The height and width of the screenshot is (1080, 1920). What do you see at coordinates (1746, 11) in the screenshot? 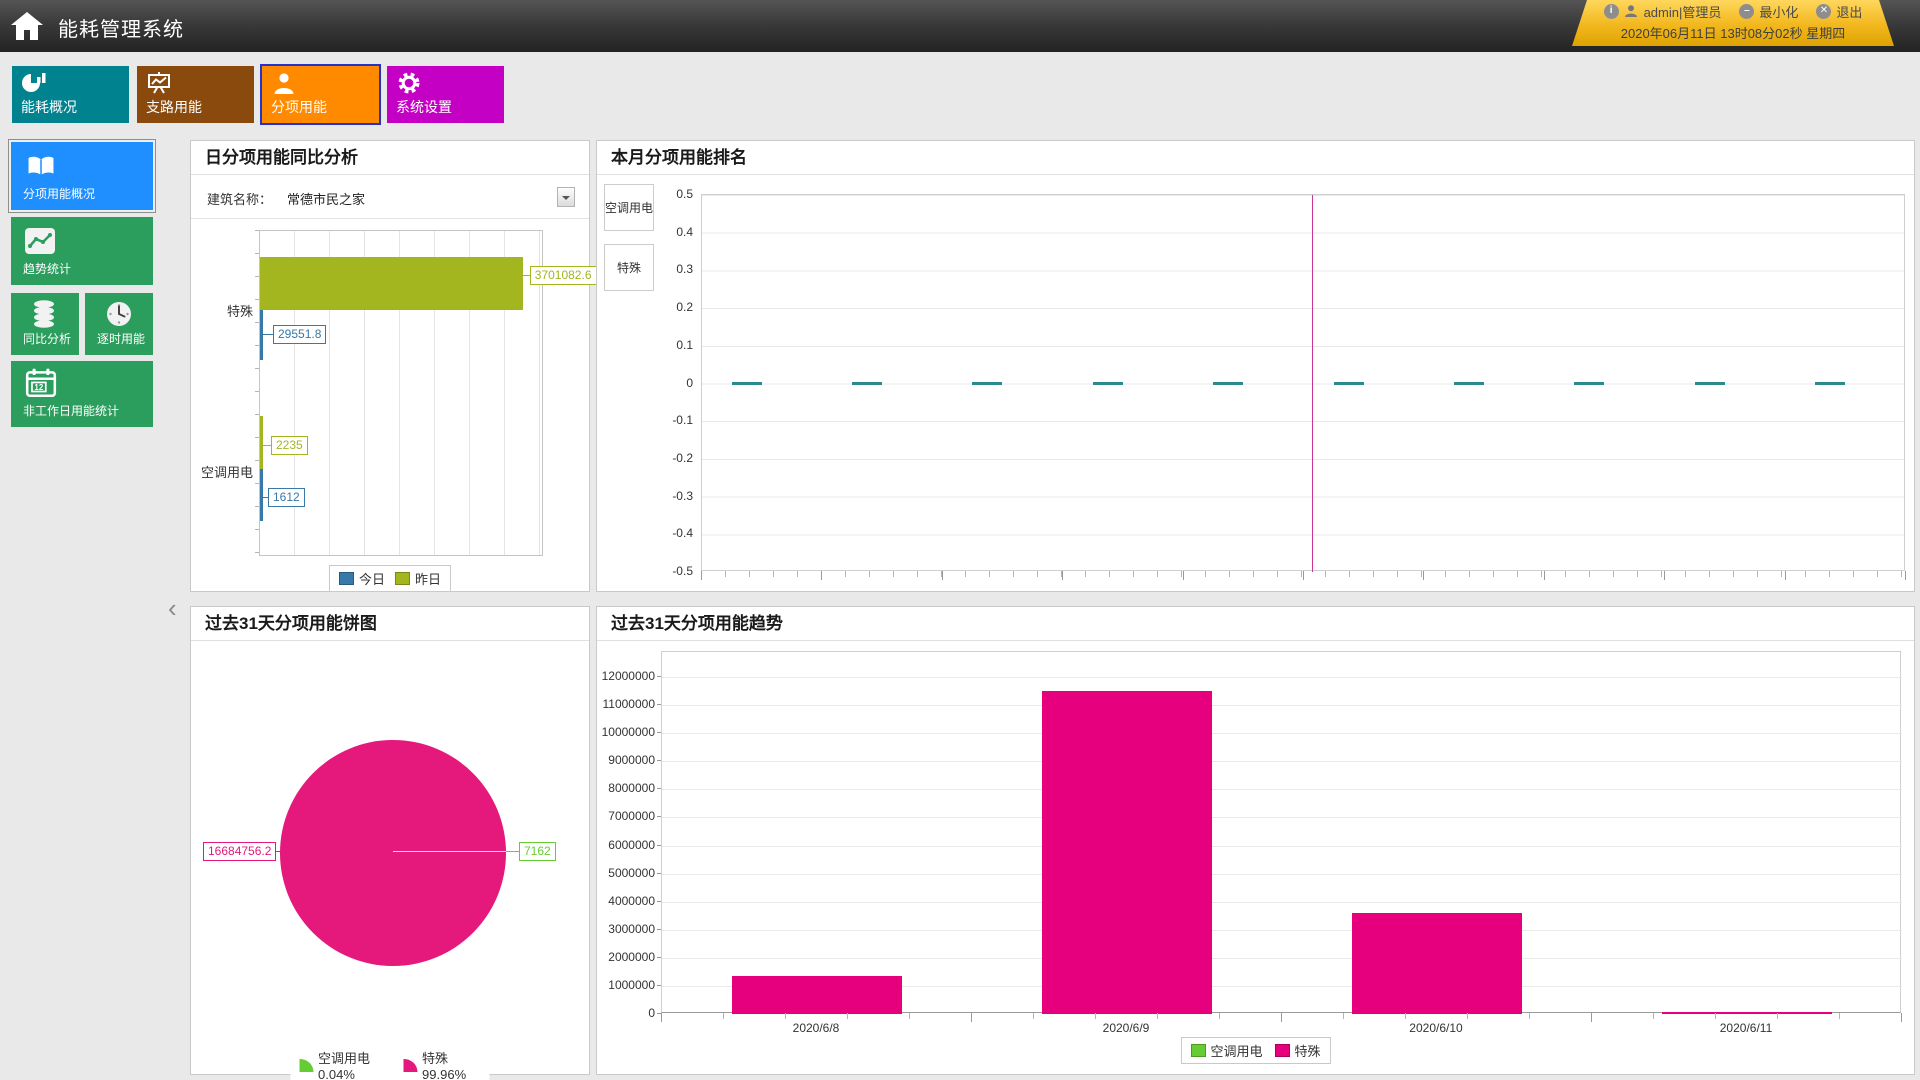
I see `minimize-icon: –` at bounding box center [1746, 11].